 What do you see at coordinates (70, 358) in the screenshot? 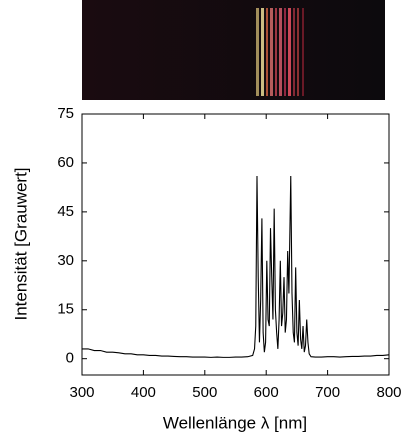
I see `y-tick-label: 0` at bounding box center [70, 358].